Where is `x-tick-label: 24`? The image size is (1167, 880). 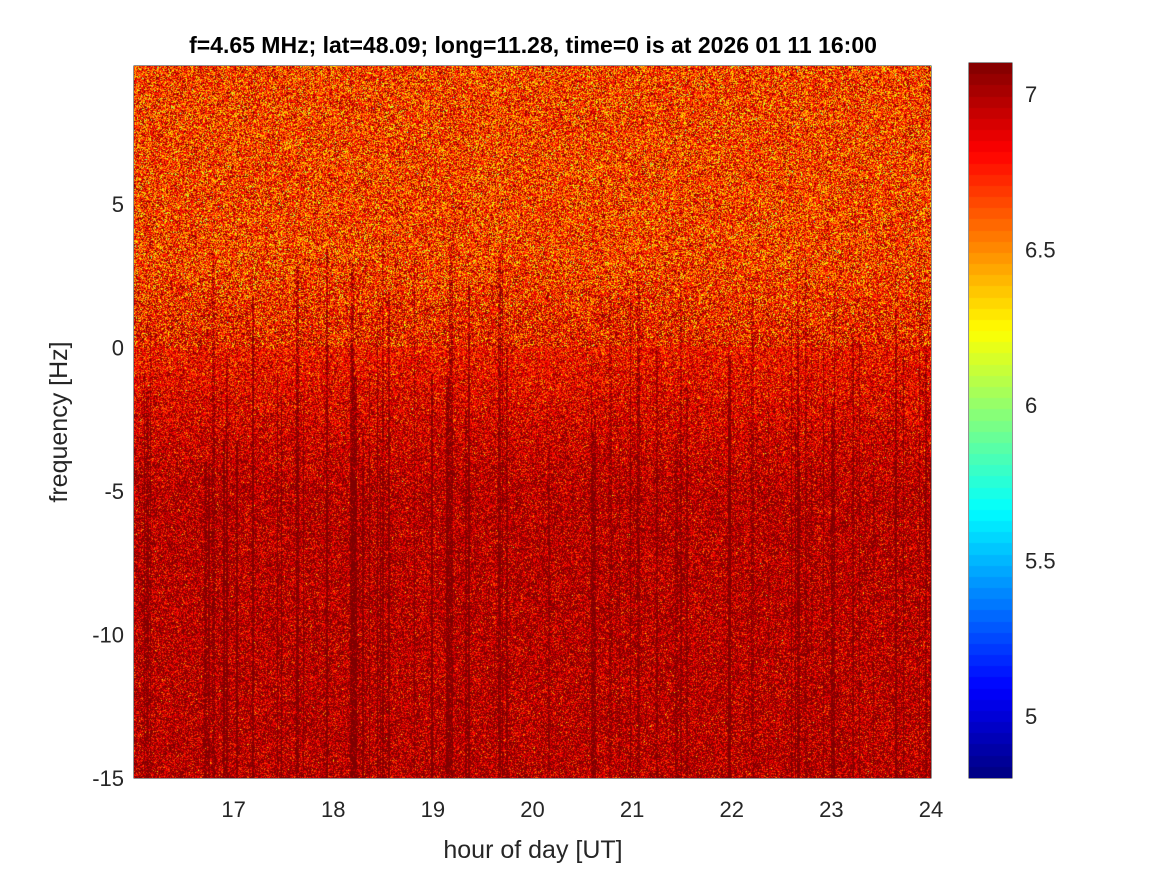
x-tick-label: 24 is located at coordinates (931, 809).